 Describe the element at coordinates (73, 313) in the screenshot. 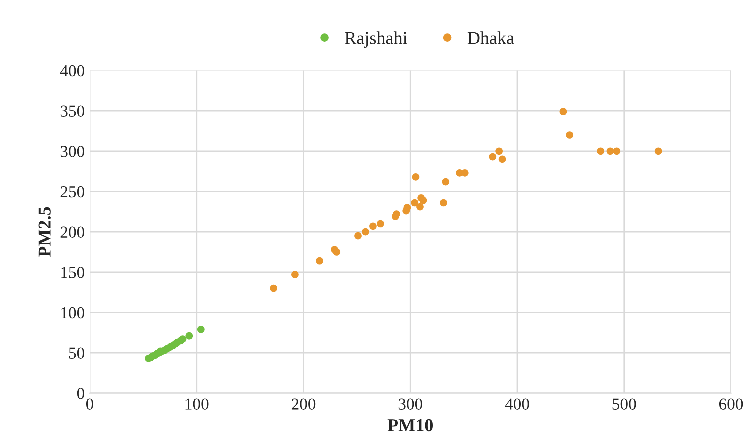

I see `y-tick-label: 100` at that location.